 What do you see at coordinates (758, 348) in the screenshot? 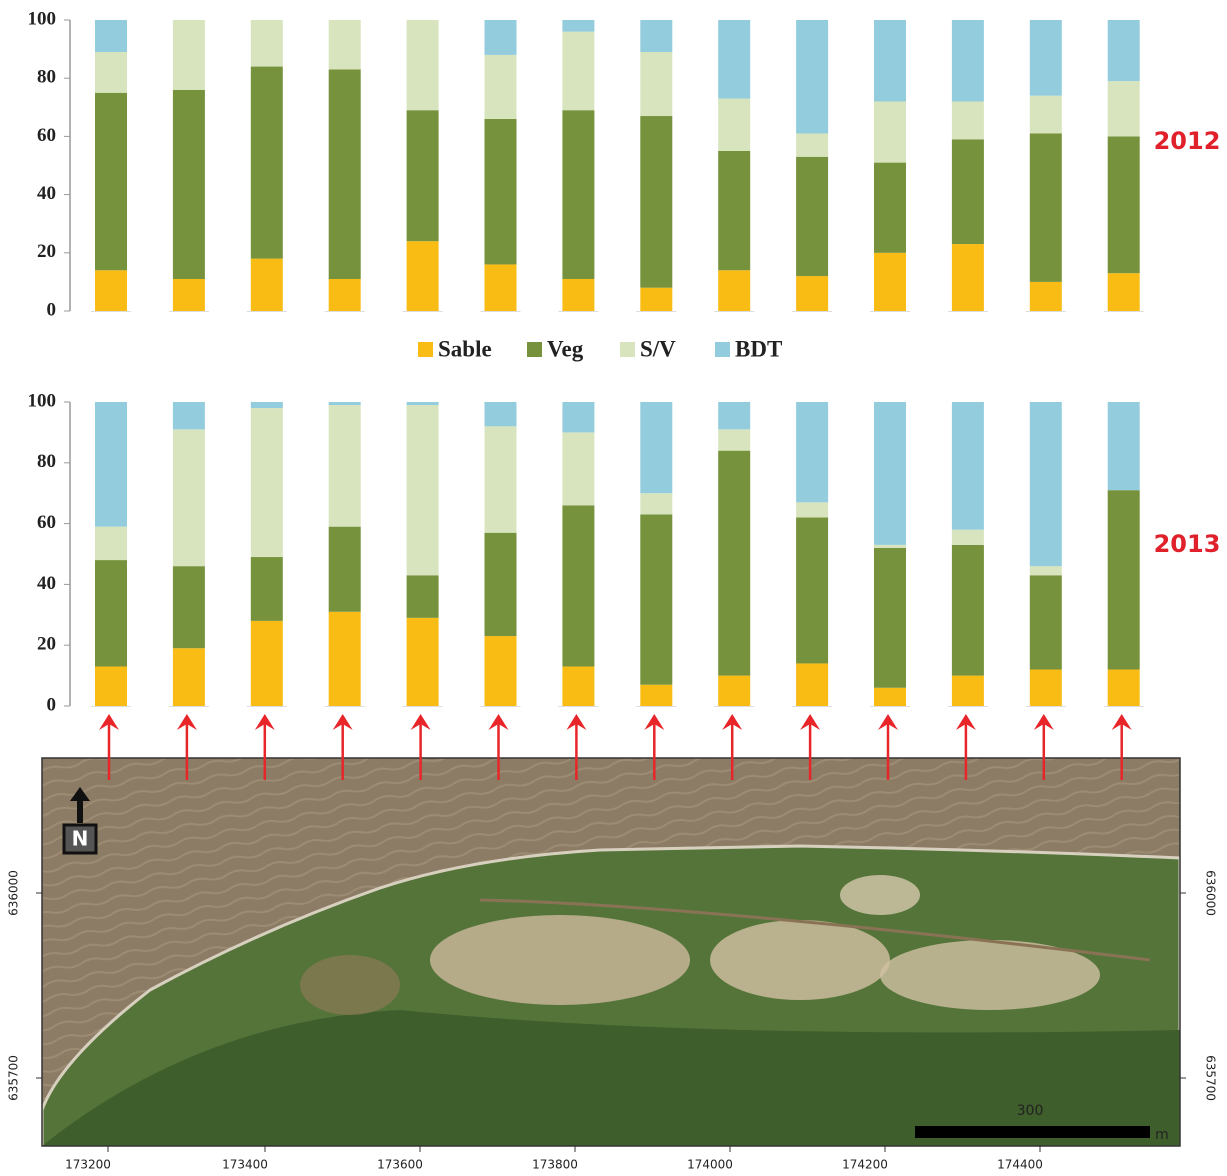
I see `legend-label: BDT` at bounding box center [758, 348].